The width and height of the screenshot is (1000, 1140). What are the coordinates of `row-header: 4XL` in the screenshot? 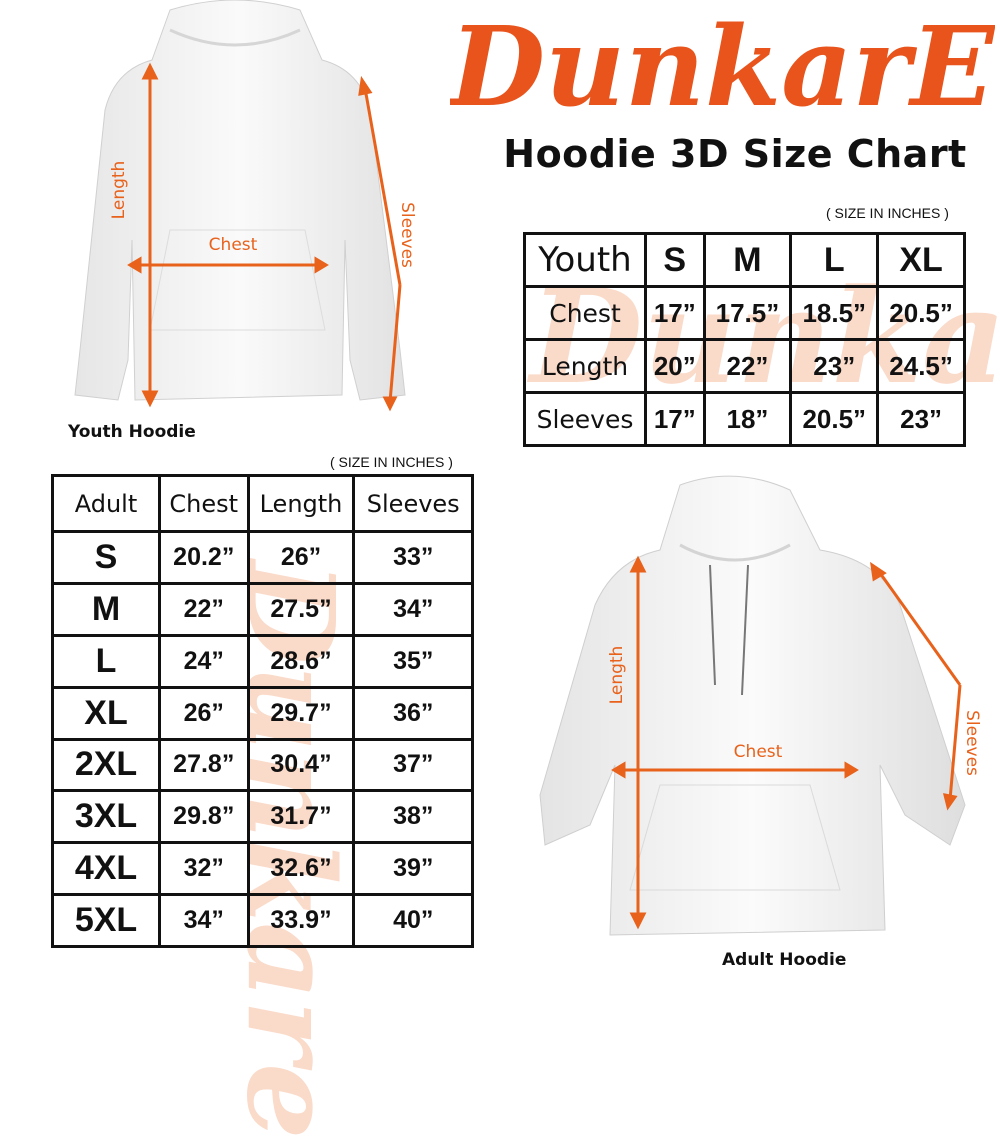 It's located at (106, 869).